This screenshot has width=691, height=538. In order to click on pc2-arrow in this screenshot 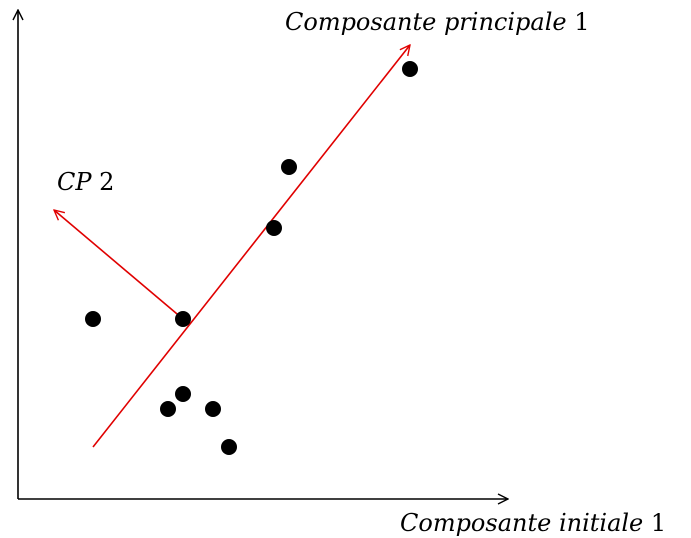, I will do `click(119, 265)`.